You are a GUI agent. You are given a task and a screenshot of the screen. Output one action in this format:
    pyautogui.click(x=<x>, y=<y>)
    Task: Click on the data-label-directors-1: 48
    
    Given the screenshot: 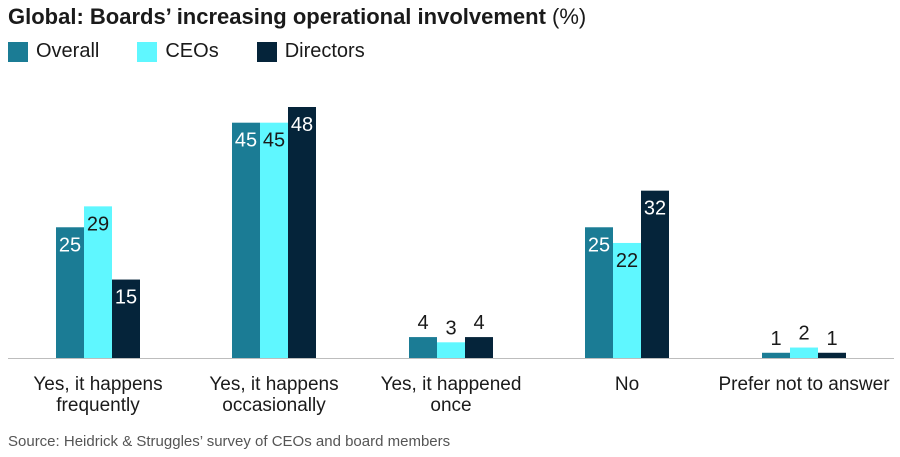 What is the action you would take?
    pyautogui.click(x=302, y=125)
    